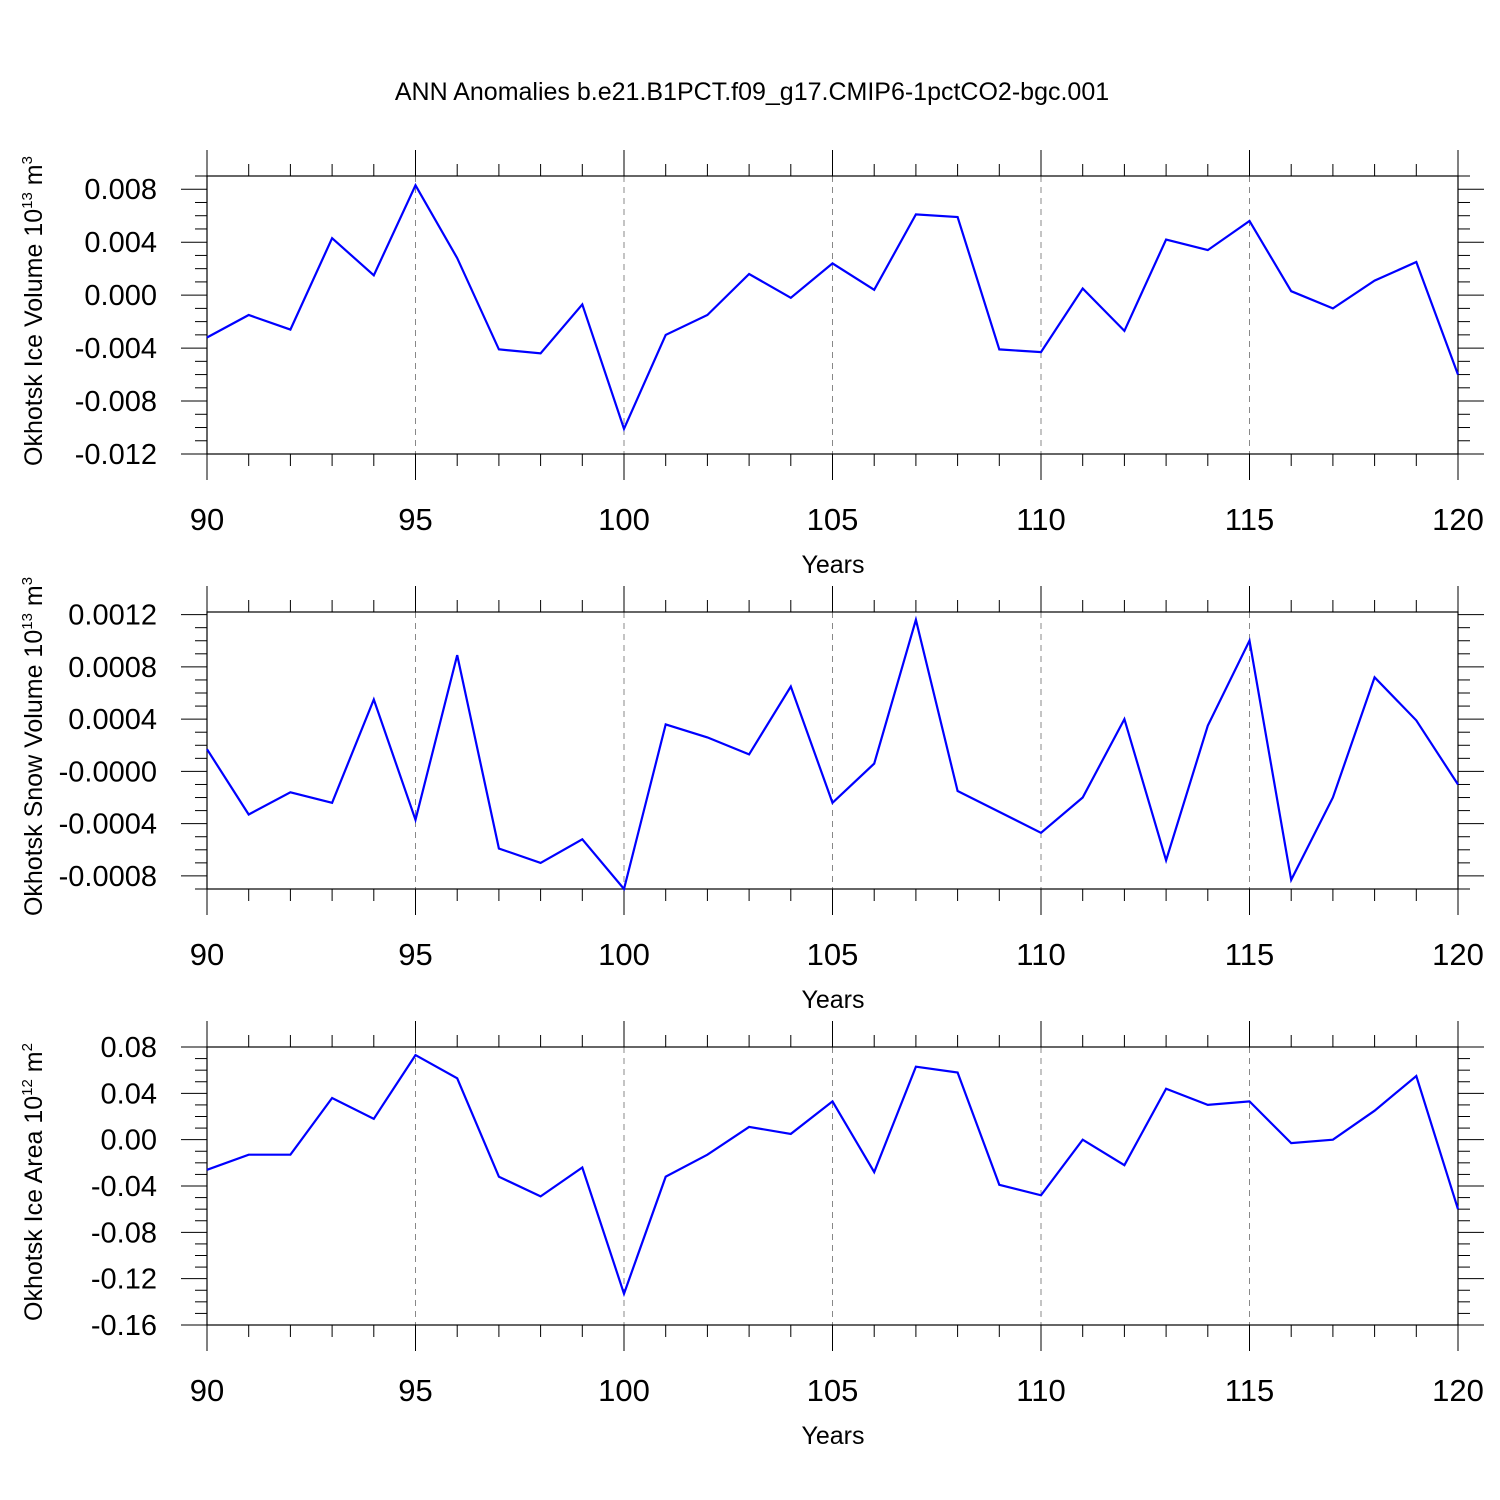 The image size is (1500, 1500). What do you see at coordinates (27, 200) in the screenshot?
I see `y-axis-label-exponent: 13` at bounding box center [27, 200].